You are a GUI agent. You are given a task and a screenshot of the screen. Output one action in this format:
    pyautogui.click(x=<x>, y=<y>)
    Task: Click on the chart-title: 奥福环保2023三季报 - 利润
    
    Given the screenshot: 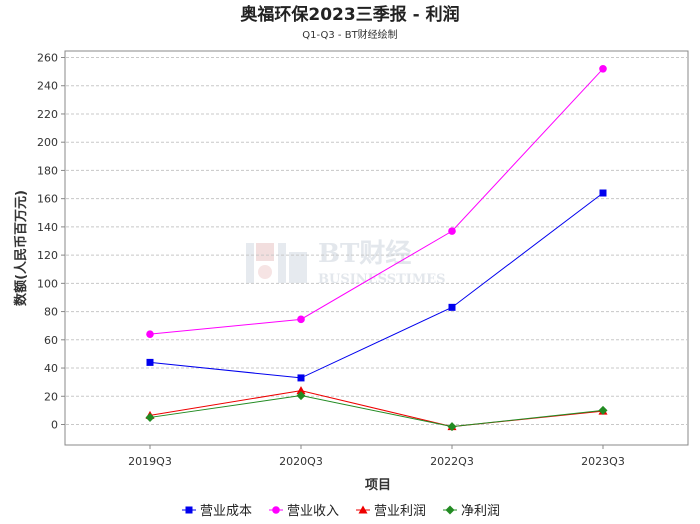 What is the action you would take?
    pyautogui.click(x=349, y=14)
    